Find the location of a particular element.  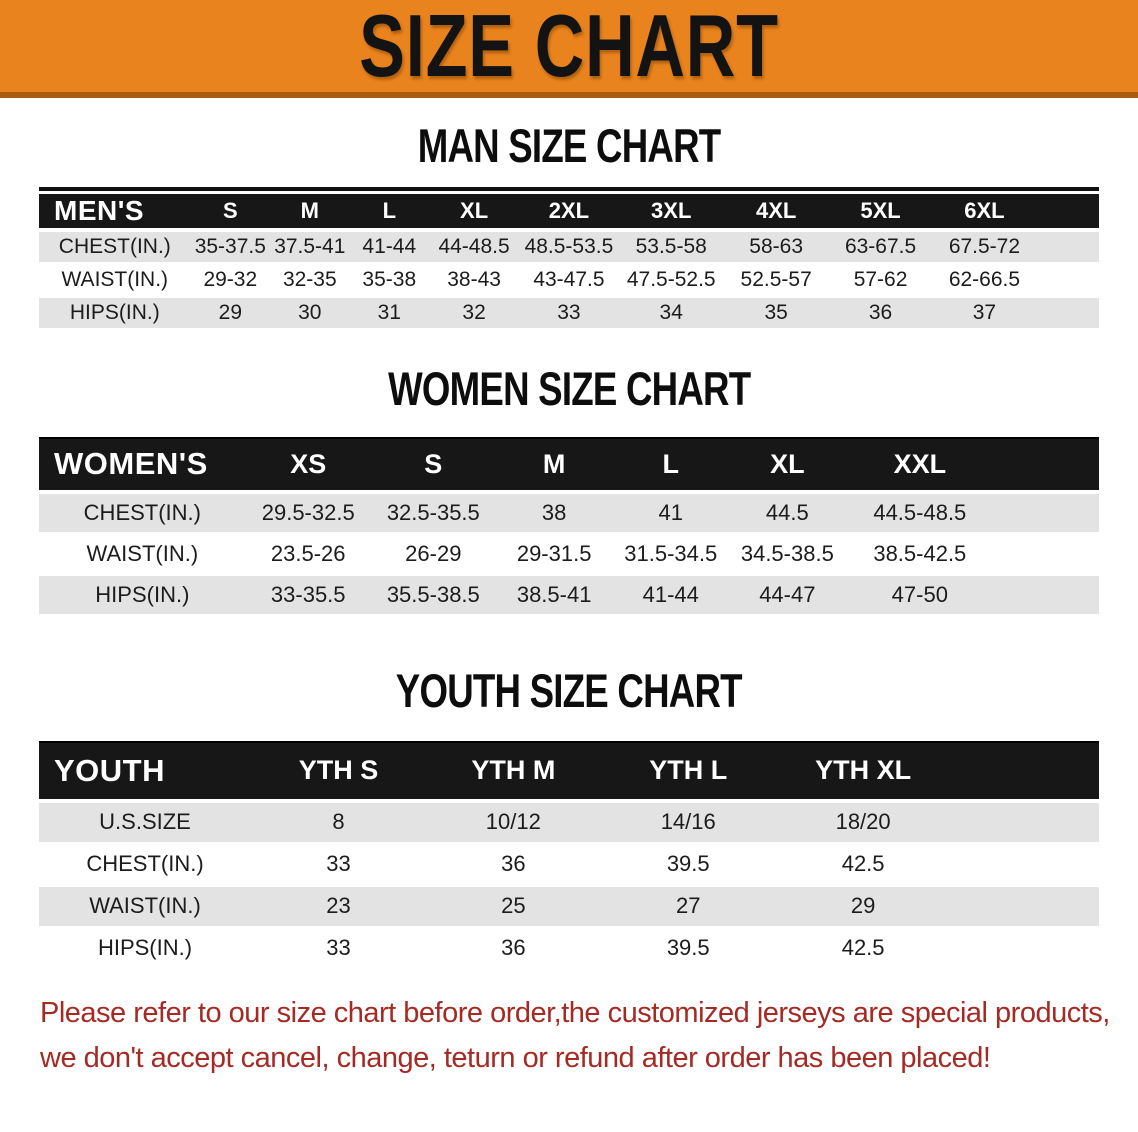

size-value-cell: 14/16 is located at coordinates (688, 823).